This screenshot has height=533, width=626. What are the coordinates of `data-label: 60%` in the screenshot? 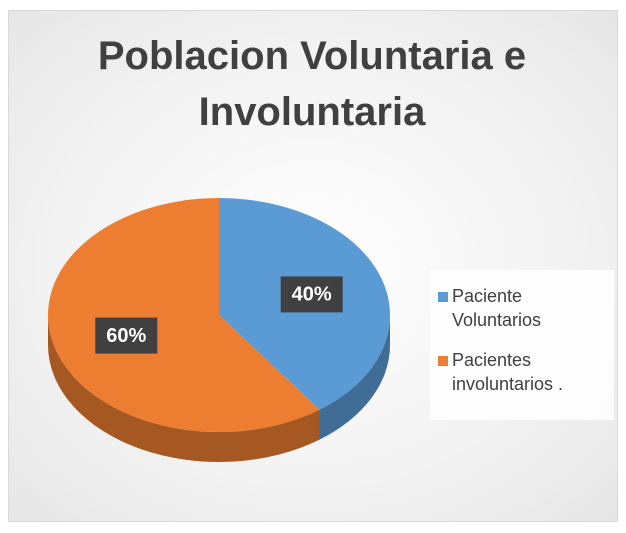 It's located at (126, 336).